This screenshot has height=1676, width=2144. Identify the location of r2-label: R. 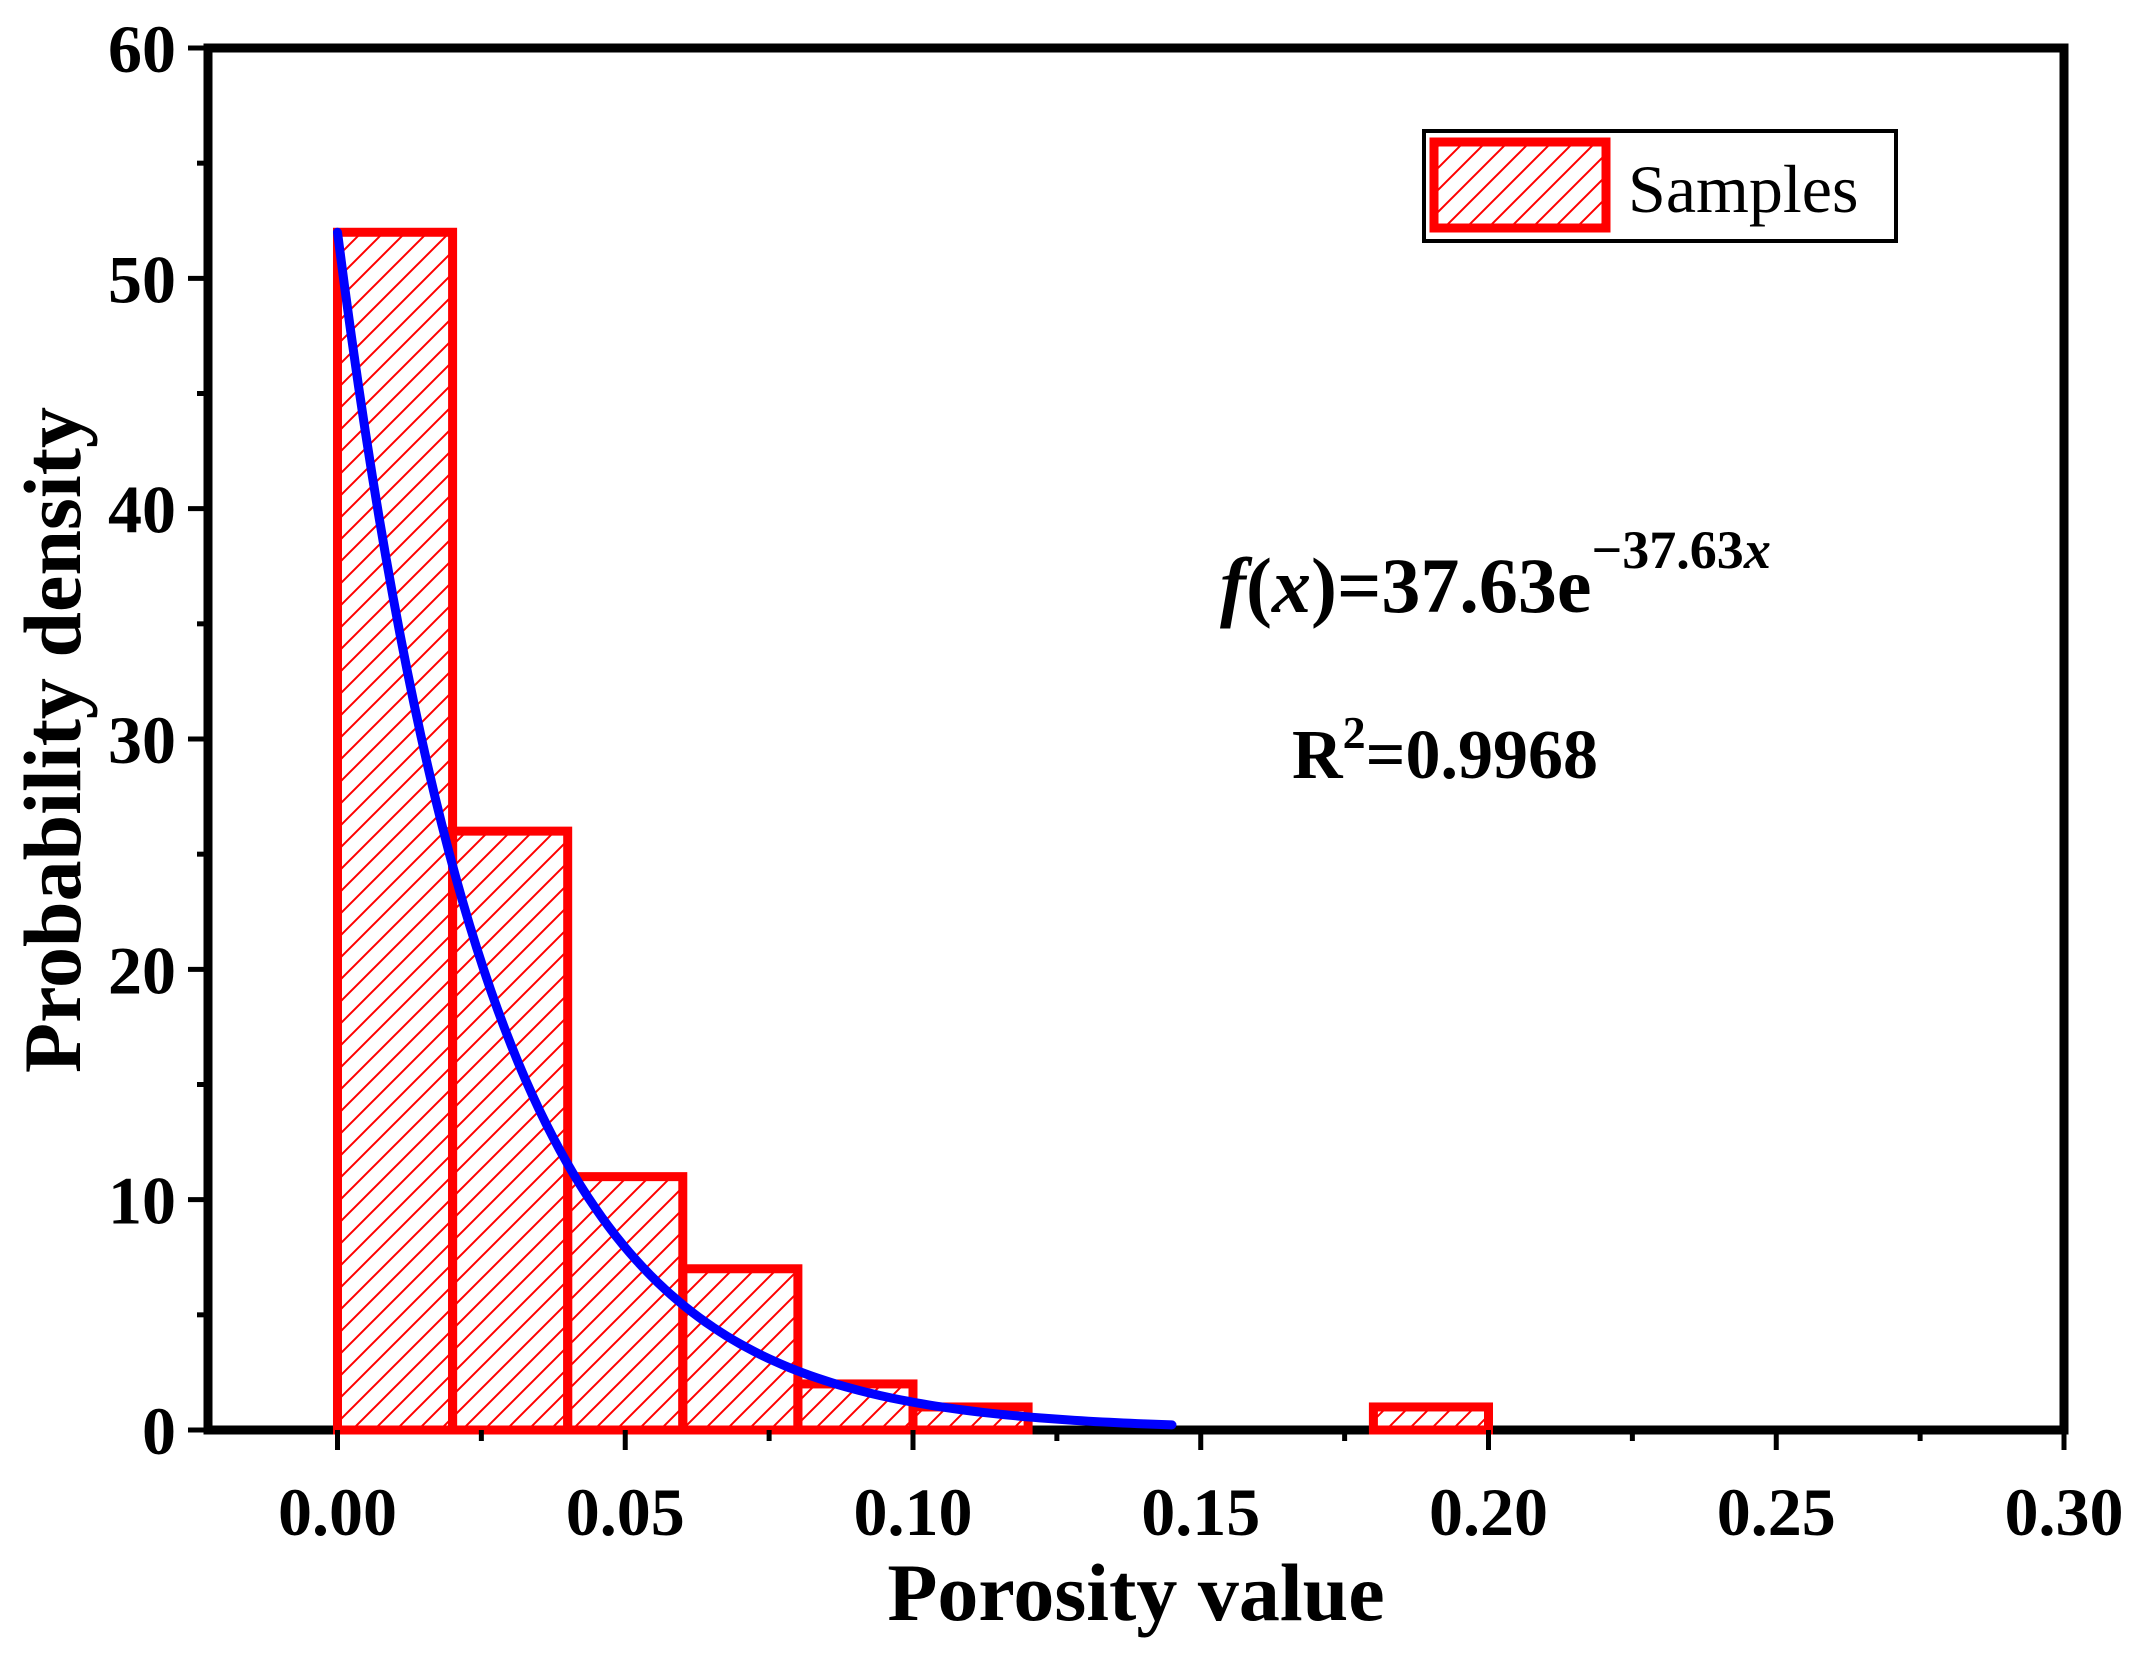
(1318, 755).